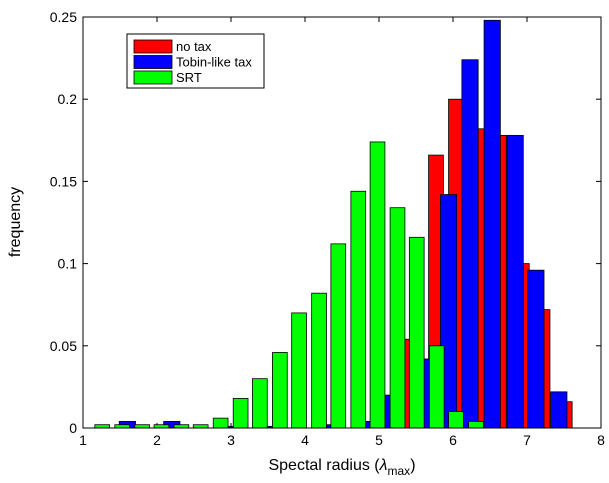 The image size is (609, 483). I want to click on x-tick-label: 7, so click(527, 440).